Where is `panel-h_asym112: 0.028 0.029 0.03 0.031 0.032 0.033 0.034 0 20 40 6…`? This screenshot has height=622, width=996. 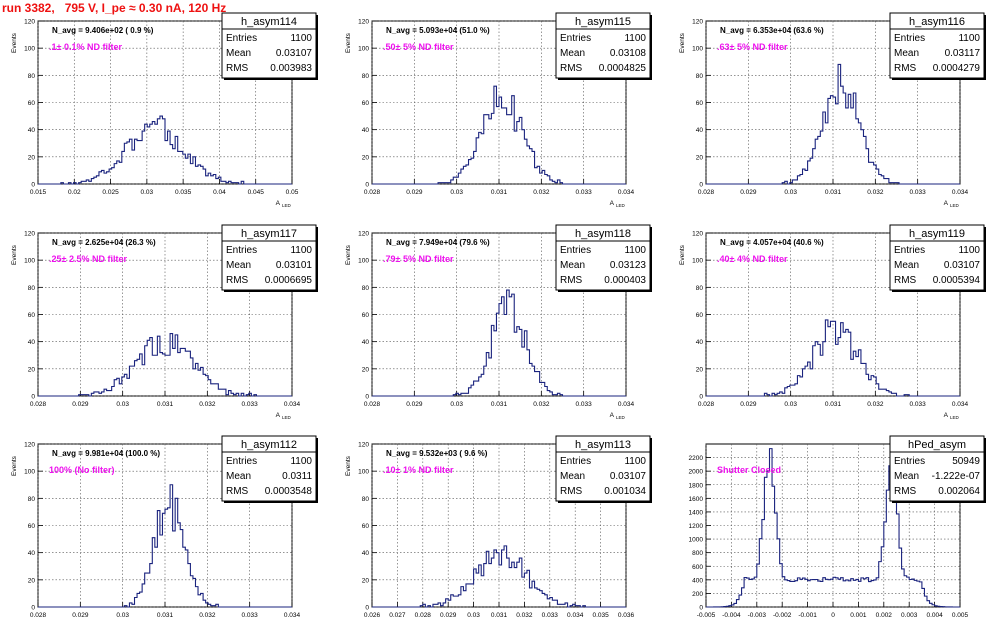
panel-h_asym112: 0.028 0.029 0.03 0.031 0.032 0.033 0.034 0 20 40 6… is located at coordinates (164, 527).